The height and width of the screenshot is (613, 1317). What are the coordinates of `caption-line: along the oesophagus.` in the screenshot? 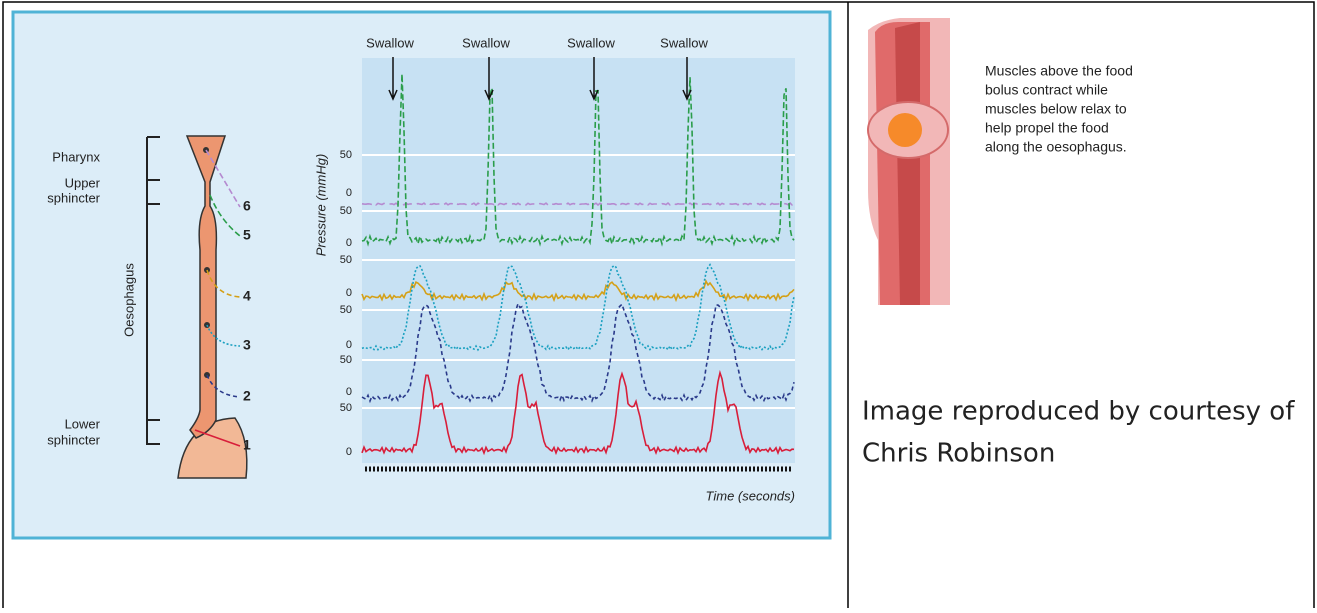 It's located at (1056, 147).